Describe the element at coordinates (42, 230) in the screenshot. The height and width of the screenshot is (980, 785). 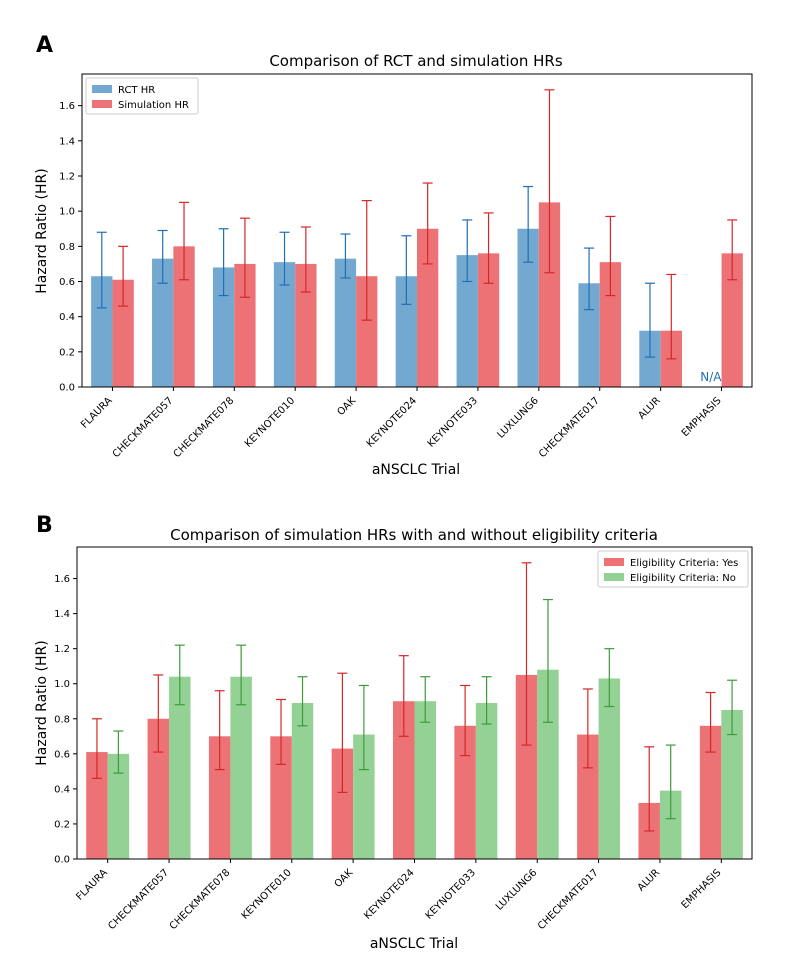
I see `panel-a-ylabel: Hazard Ratio (HR)` at that location.